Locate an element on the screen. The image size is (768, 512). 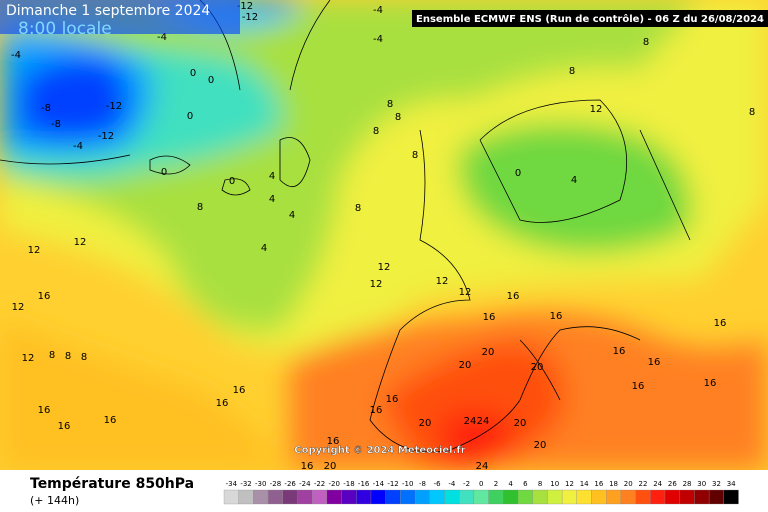
scale-label: -24 is located at coordinates (305, 484).